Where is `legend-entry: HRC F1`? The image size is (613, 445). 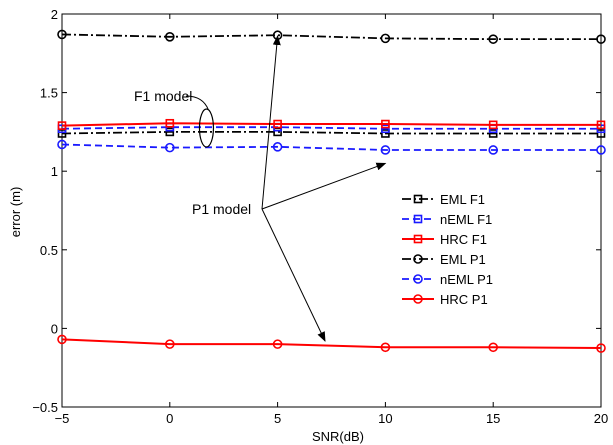
legend-entry: HRC F1 is located at coordinates (444, 239).